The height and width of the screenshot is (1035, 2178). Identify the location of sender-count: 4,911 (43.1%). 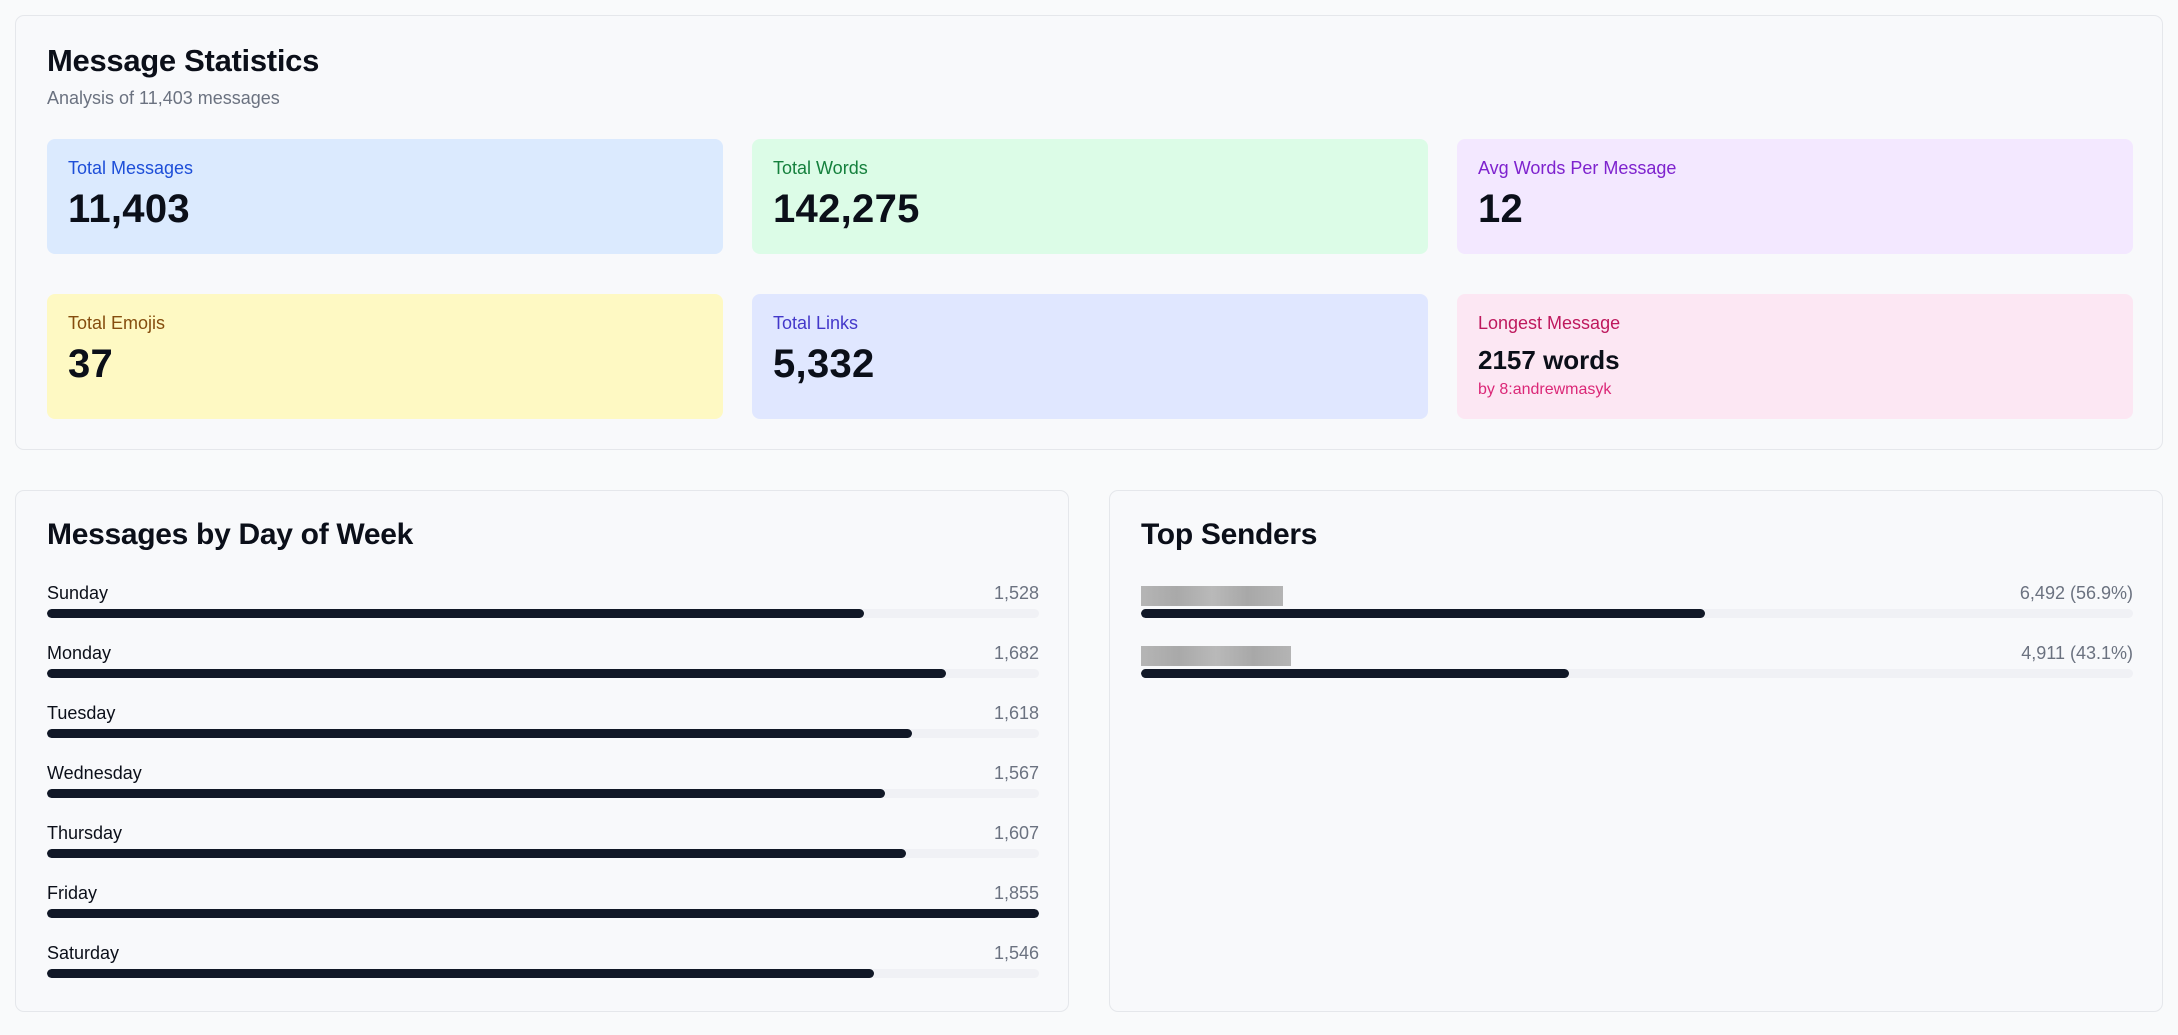
(2077, 653).